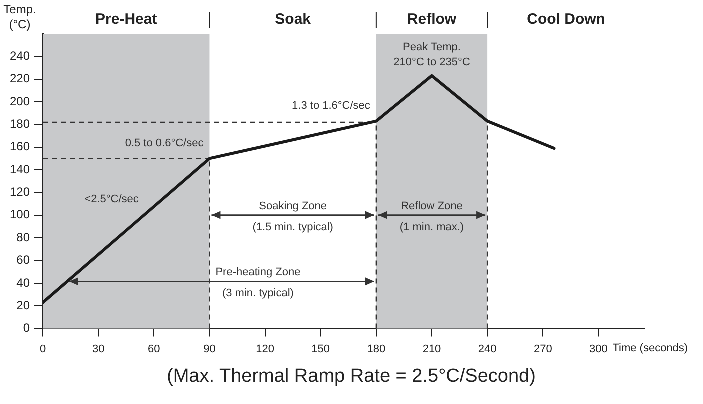  What do you see at coordinates (23, 260) in the screenshot?
I see `y-tick-label: 60` at bounding box center [23, 260].